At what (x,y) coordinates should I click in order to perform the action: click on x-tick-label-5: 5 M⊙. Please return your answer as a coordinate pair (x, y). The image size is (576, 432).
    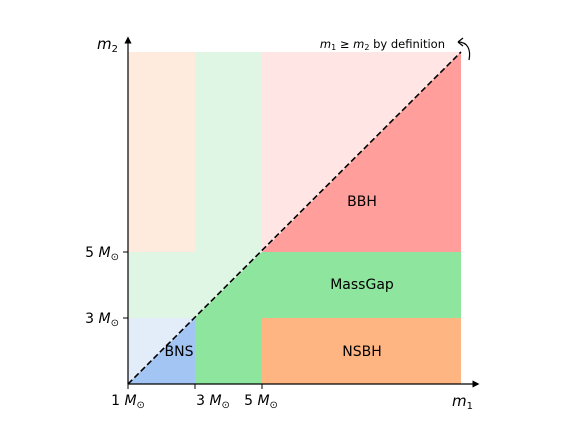
    Looking at the image, I should click on (261, 402).